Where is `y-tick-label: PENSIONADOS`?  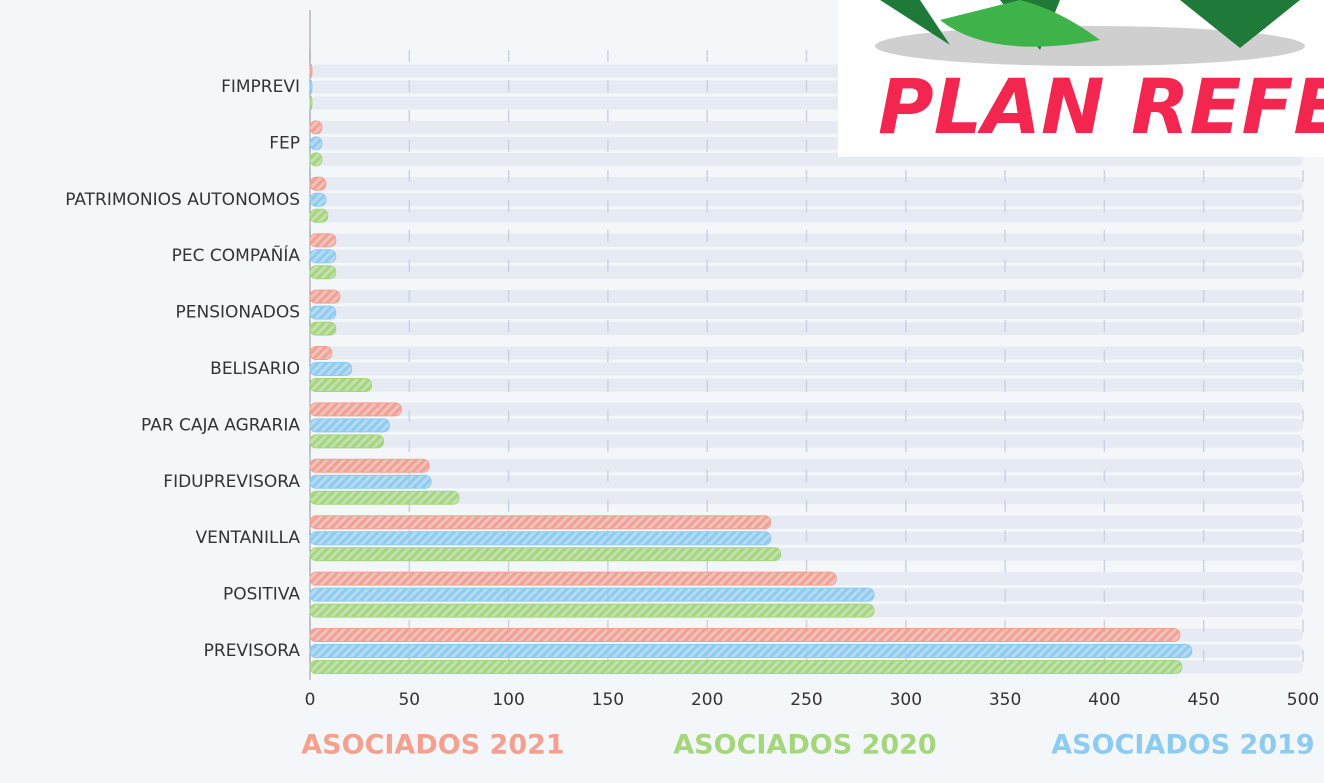
y-tick-label: PENSIONADOS is located at coordinates (237, 313).